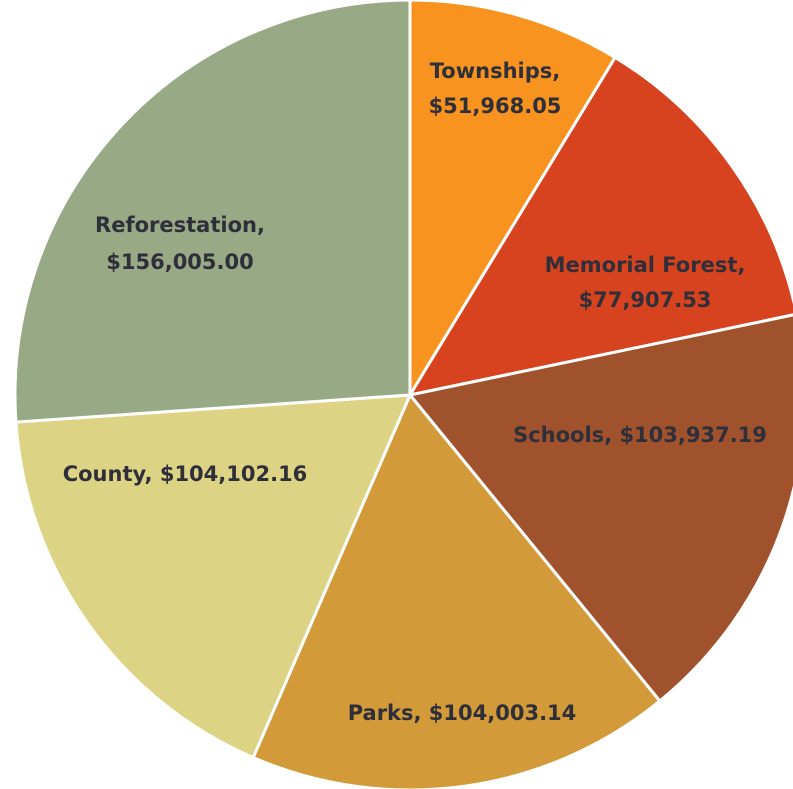 The width and height of the screenshot is (793, 789). What do you see at coordinates (462, 713) in the screenshot?
I see `slice-label-parks: Parks, $104,003.14` at bounding box center [462, 713].